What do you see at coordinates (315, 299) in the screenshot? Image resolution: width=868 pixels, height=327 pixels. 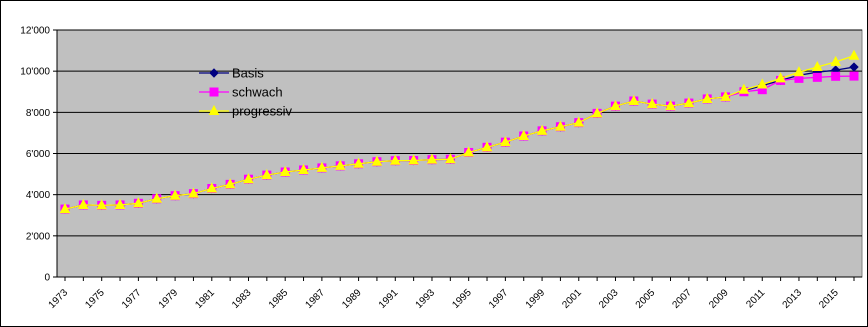 I see `x-tick-label: 1987` at bounding box center [315, 299].